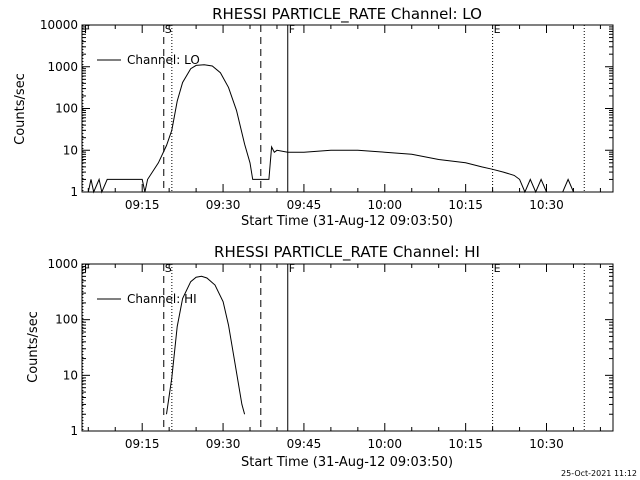  What do you see at coordinates (347, 252) in the screenshot?
I see `panel-title: RHESSI PARTICLE_RATE Channel: HI` at bounding box center [347, 252].